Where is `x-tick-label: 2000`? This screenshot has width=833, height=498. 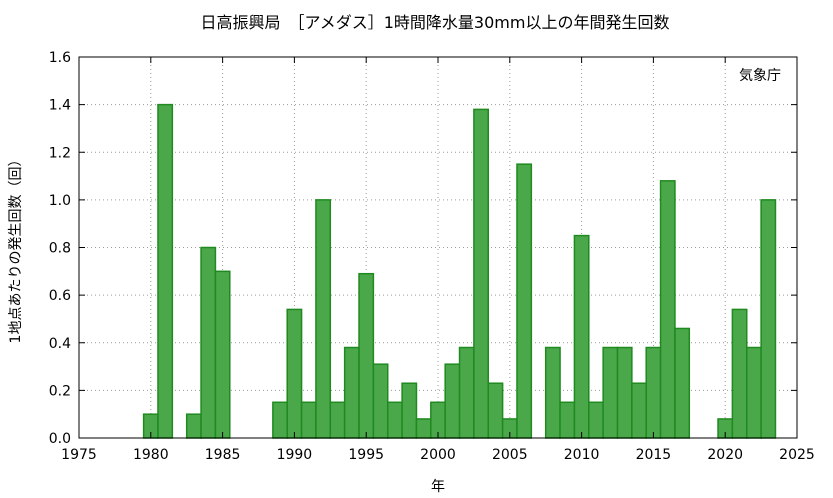
x-tick-label: 2000 is located at coordinates (438, 455).